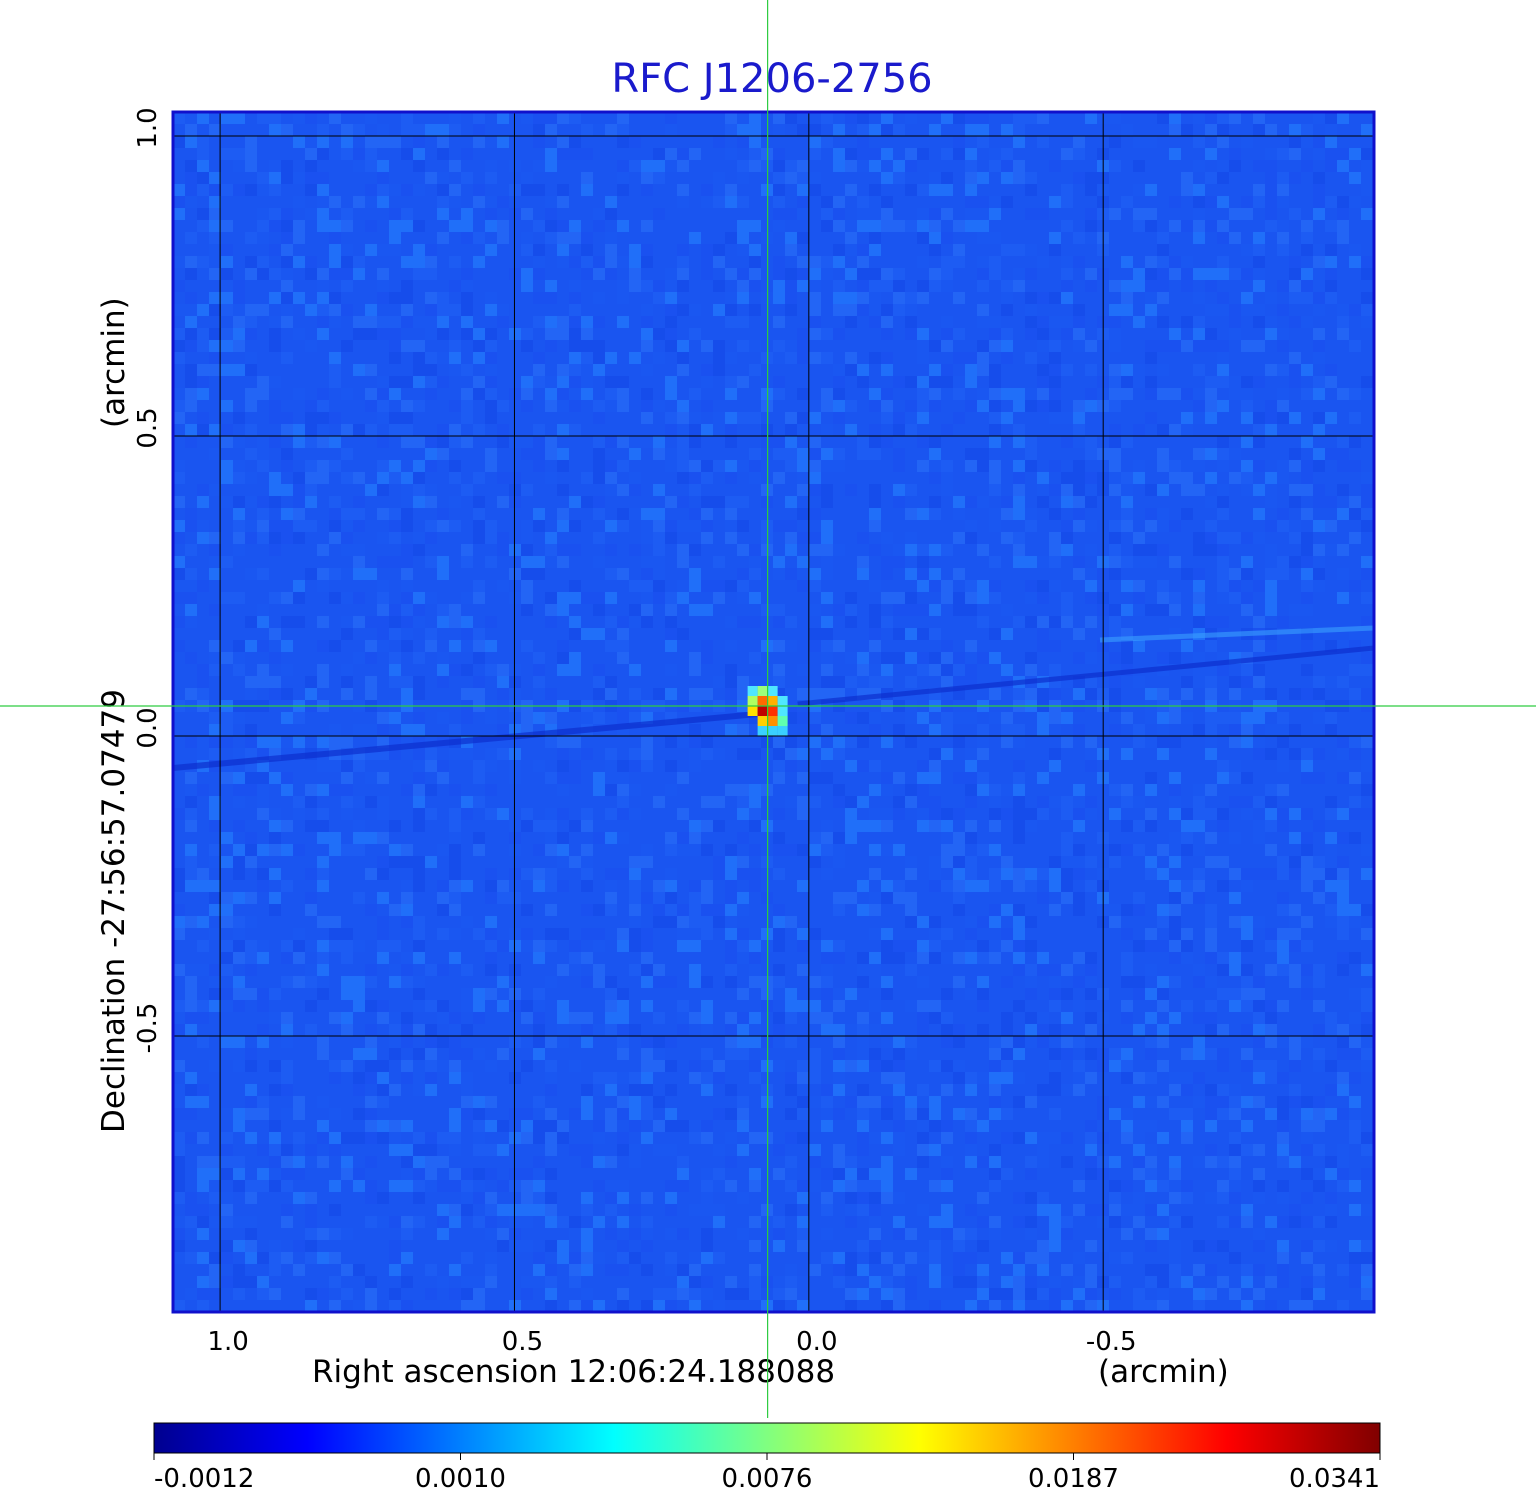 This screenshot has height=1511, width=1536. I want to click on y-axis-unit: (arcmin), so click(114, 362).